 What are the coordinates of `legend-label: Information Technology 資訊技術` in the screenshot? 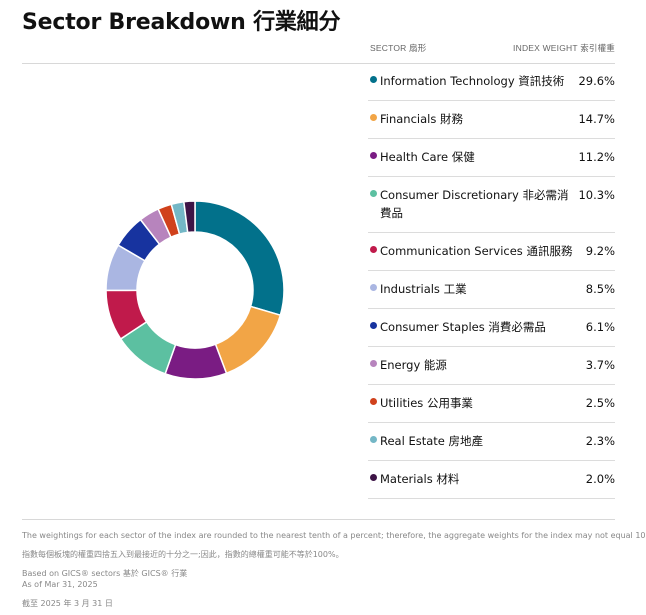 It's located at (472, 81).